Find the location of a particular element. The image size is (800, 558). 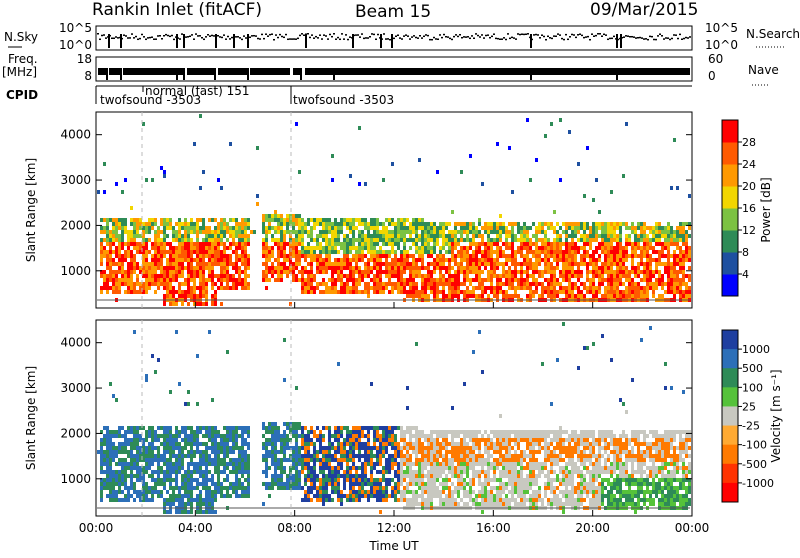

freq-segment is located at coordinates (200, 71).